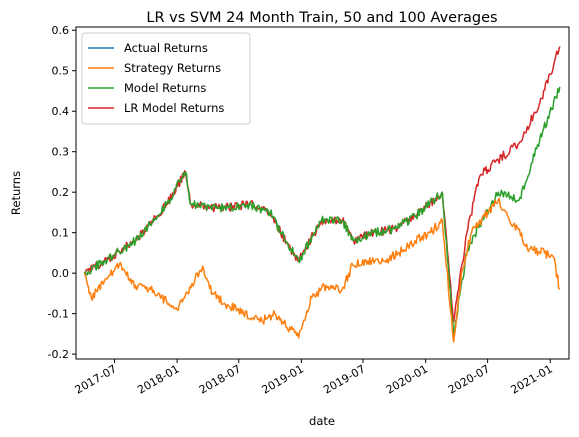  Describe the element at coordinates (61, 152) in the screenshot. I see `y-tick-label: 0.3` at that location.